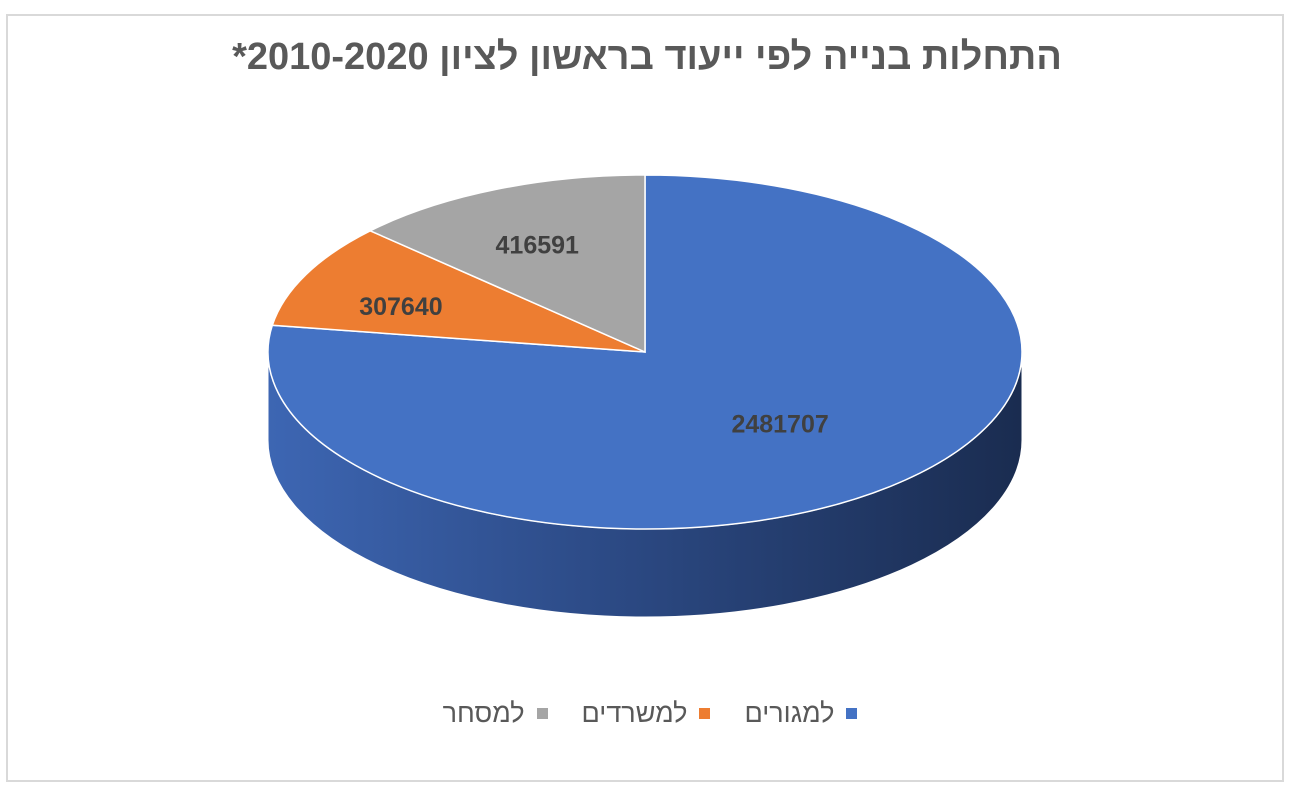  What do you see at coordinates (705, 713) in the screenshot?
I see `legend-swatch-offices` at bounding box center [705, 713].